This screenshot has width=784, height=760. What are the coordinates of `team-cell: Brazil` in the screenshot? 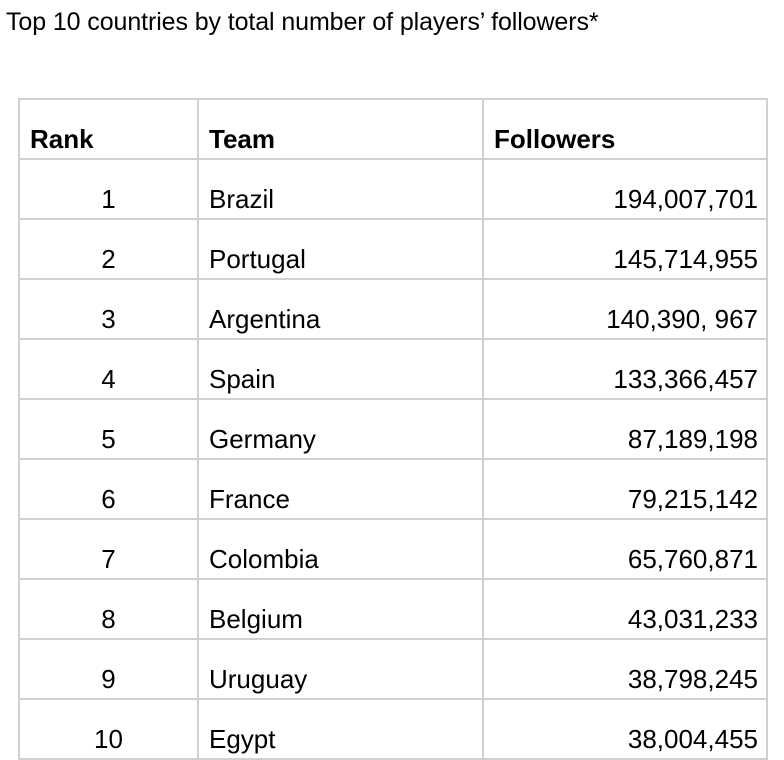 It's located at (340, 189).